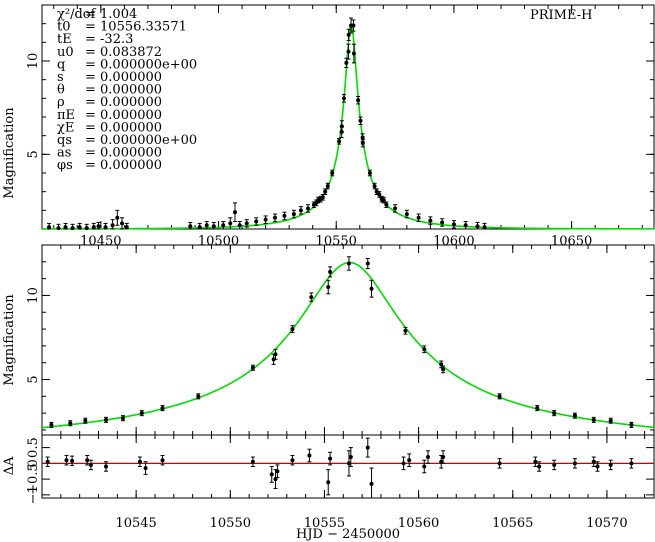  Describe the element at coordinates (65, 52) in the screenshot. I see `param-label: u0` at that location.